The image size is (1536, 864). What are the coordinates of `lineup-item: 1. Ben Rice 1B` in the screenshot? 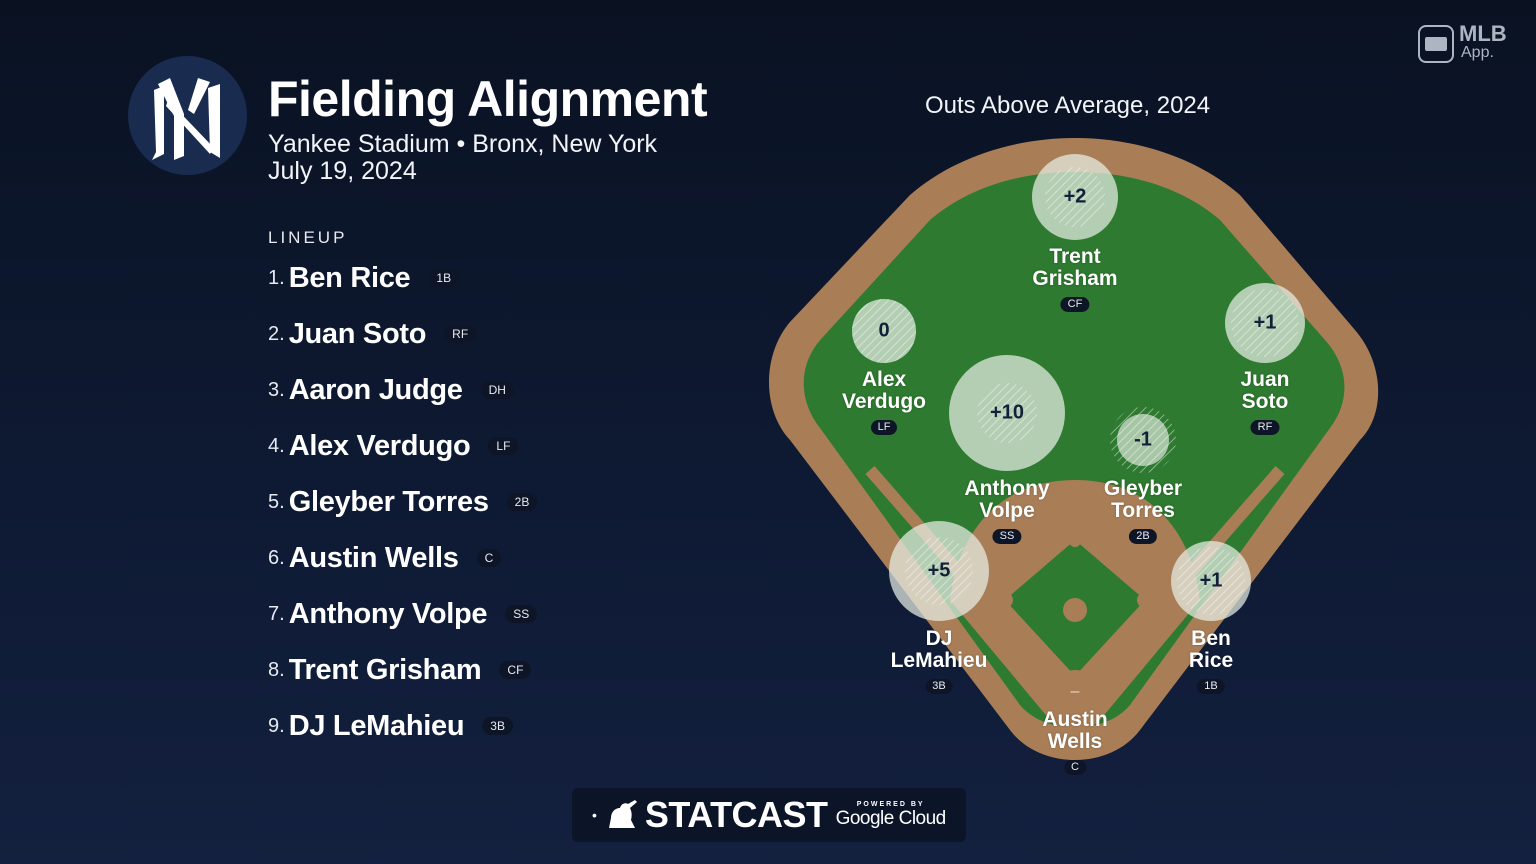 It's located at (364, 278).